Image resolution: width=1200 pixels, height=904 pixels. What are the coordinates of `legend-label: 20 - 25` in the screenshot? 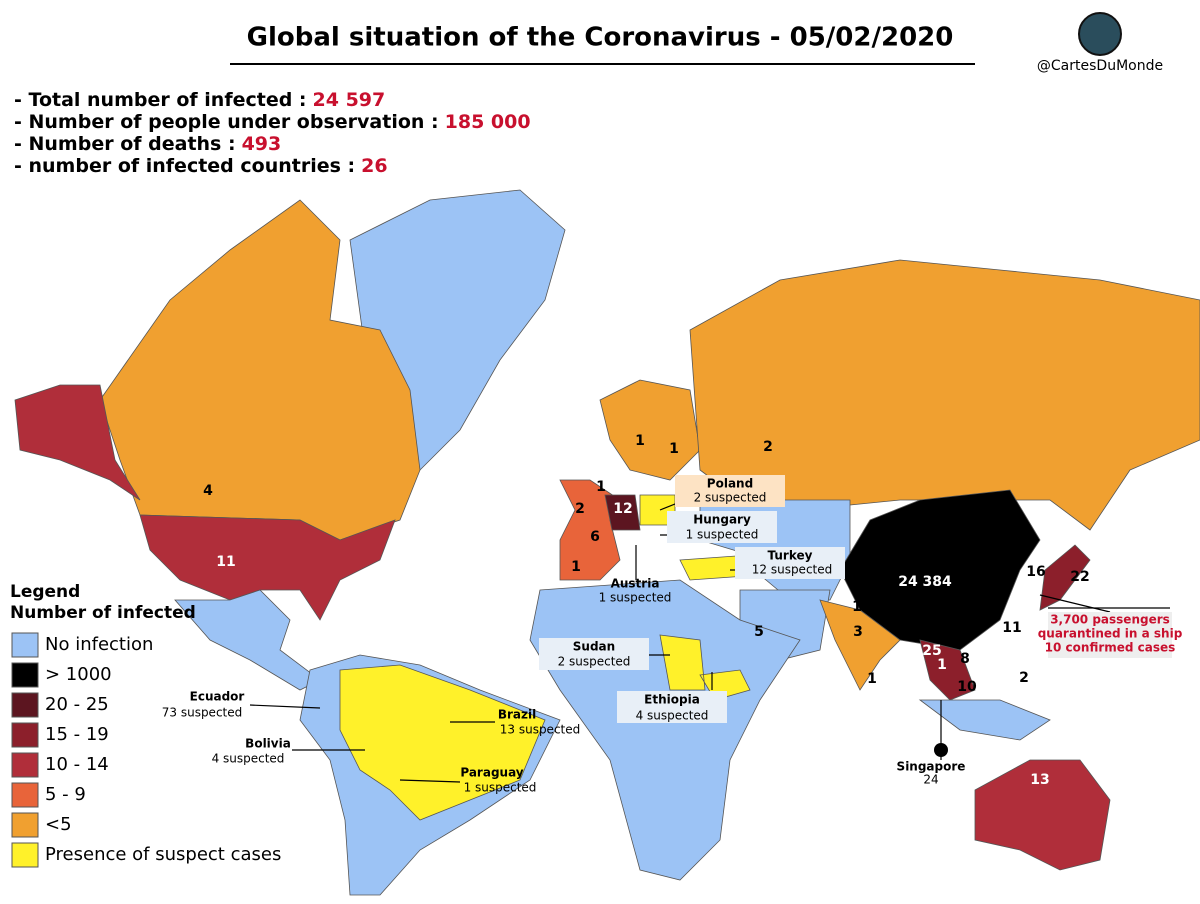 It's located at (77, 704).